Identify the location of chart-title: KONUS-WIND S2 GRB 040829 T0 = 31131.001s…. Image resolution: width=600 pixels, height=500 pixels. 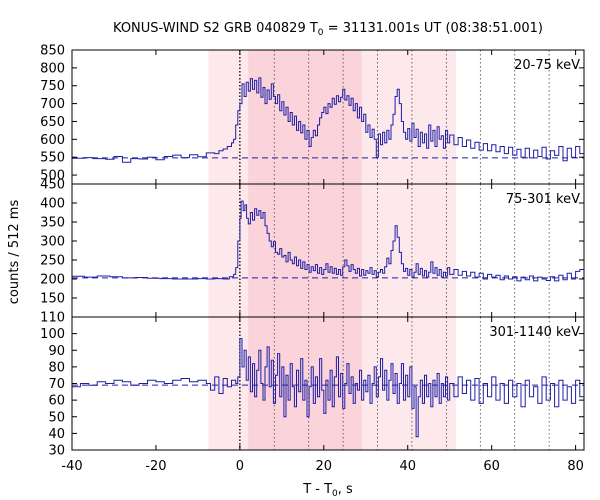
(328, 29).